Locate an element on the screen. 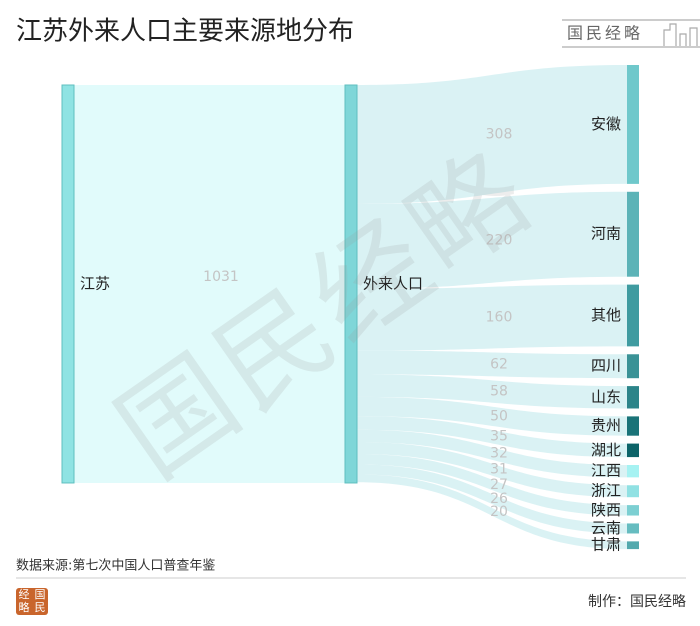  link-value-label: 1031 is located at coordinates (221, 277).